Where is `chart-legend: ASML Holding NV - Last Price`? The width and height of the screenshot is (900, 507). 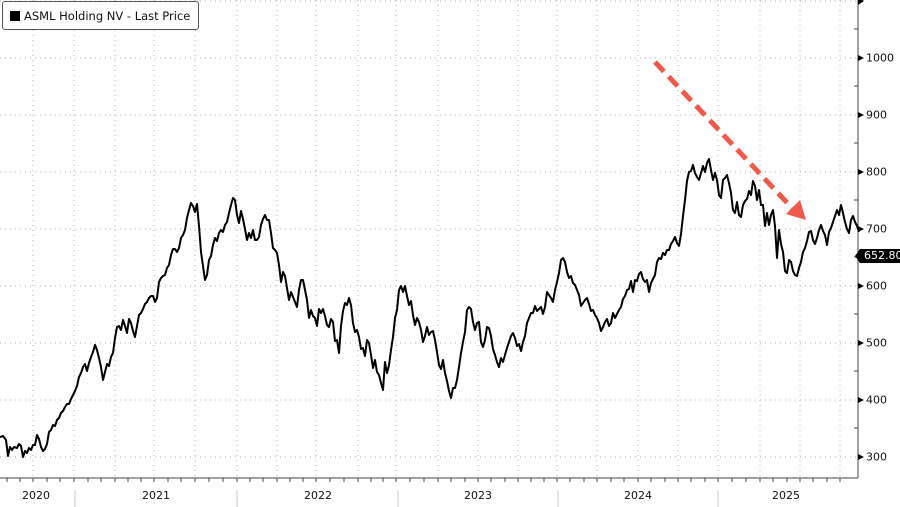
chart-legend: ASML Holding NV - Last Price is located at coordinates (101, 15).